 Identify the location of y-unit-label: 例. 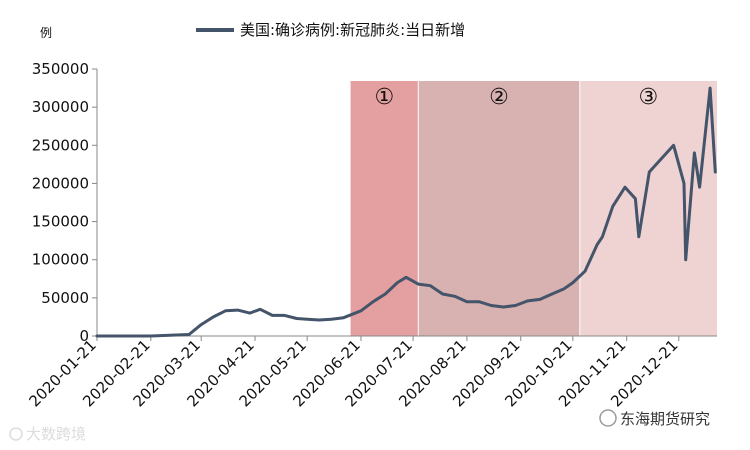
(46, 33).